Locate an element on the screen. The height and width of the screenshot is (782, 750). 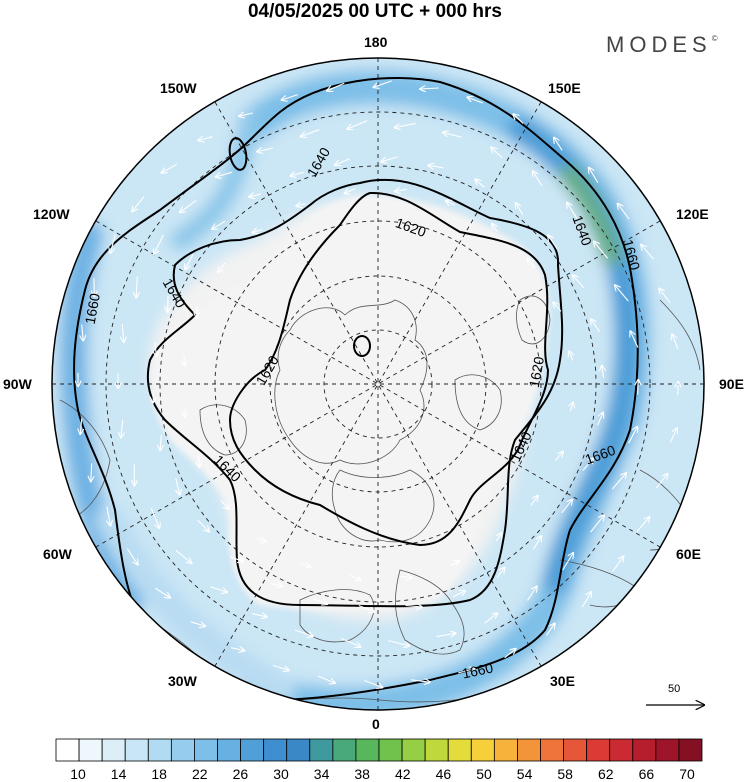
brand-name: MODES is located at coordinates (659, 44).